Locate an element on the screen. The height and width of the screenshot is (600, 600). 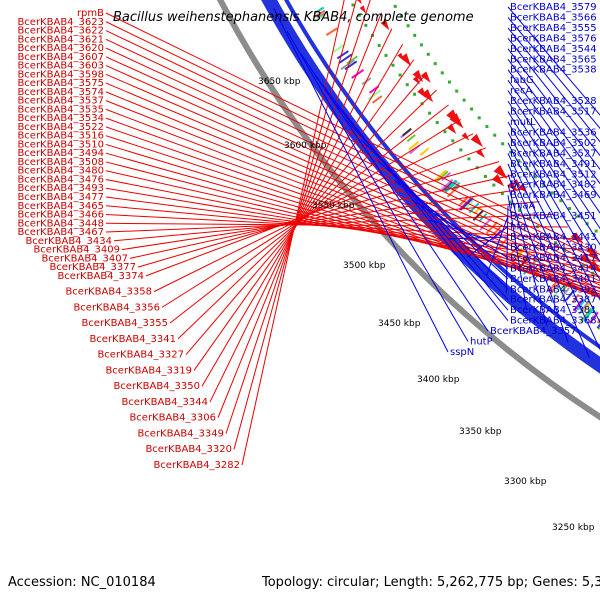
gene-label: BcerKBAB4_3320 is located at coordinates (188, 449).